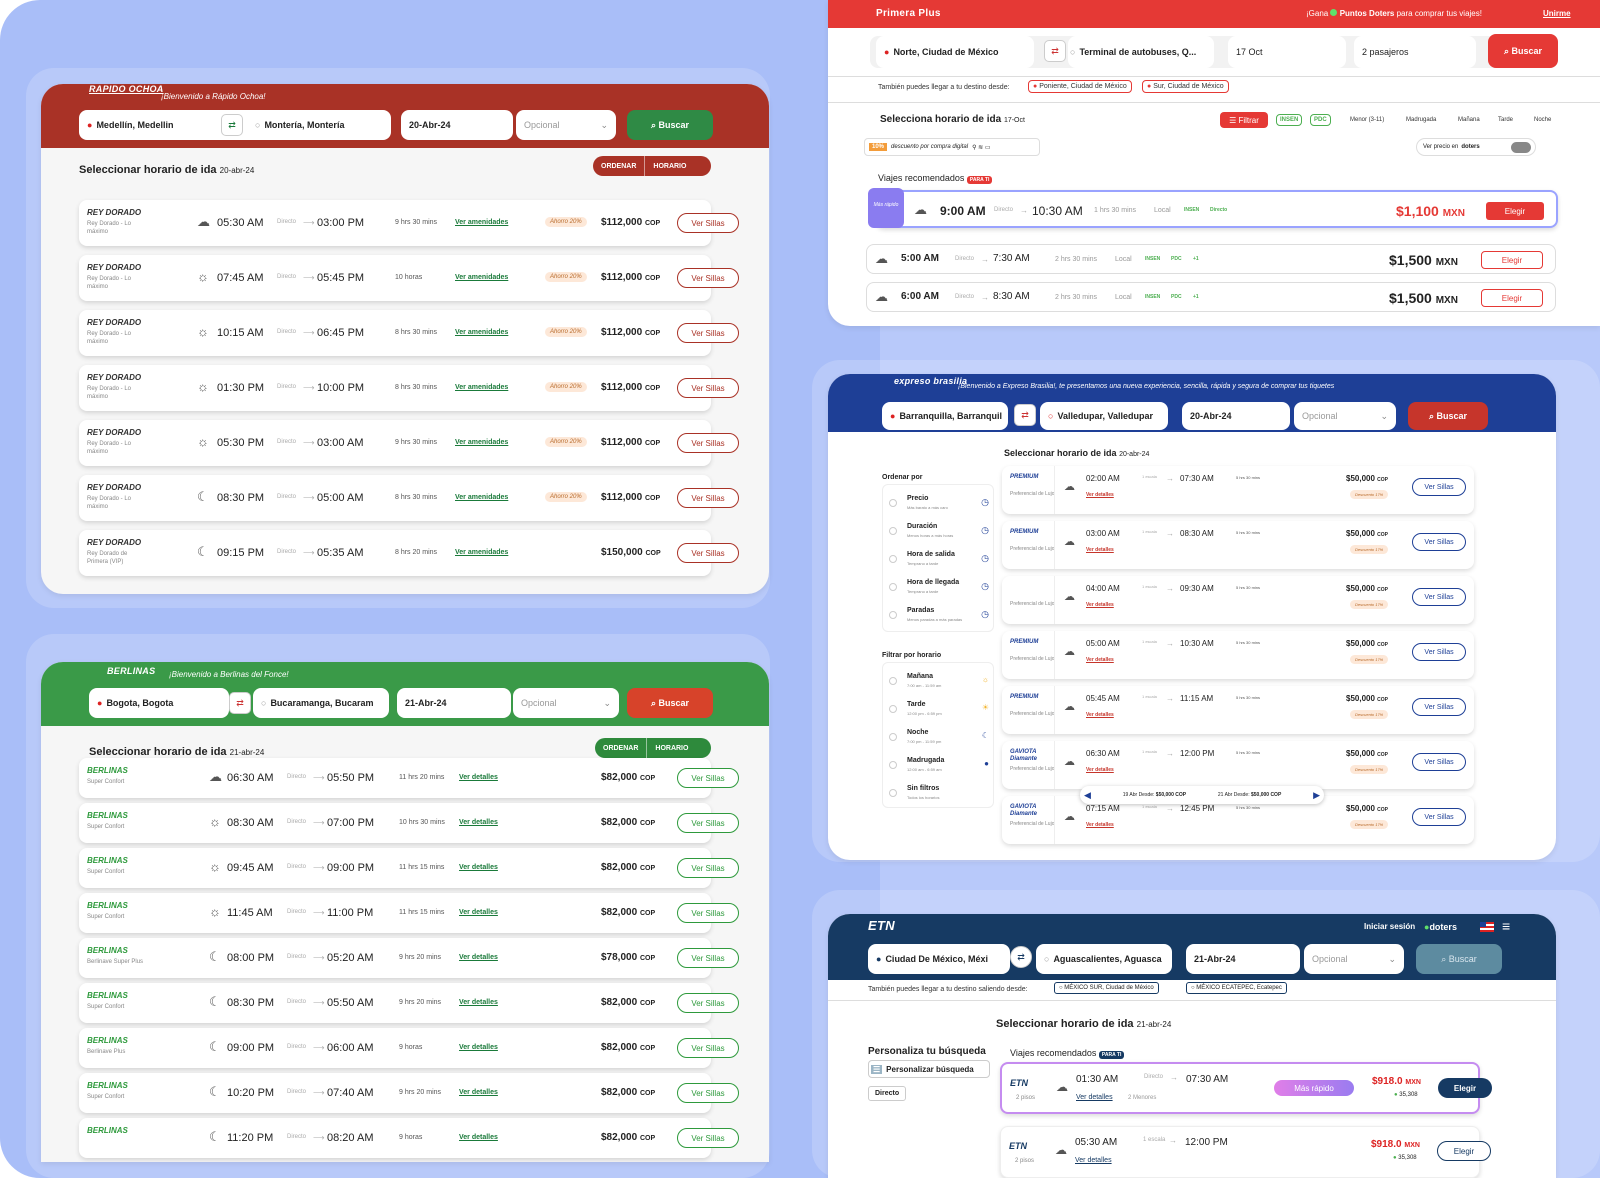  What do you see at coordinates (1025, 415) in the screenshot?
I see `brasilia-swap-button: ⇄` at bounding box center [1025, 415].